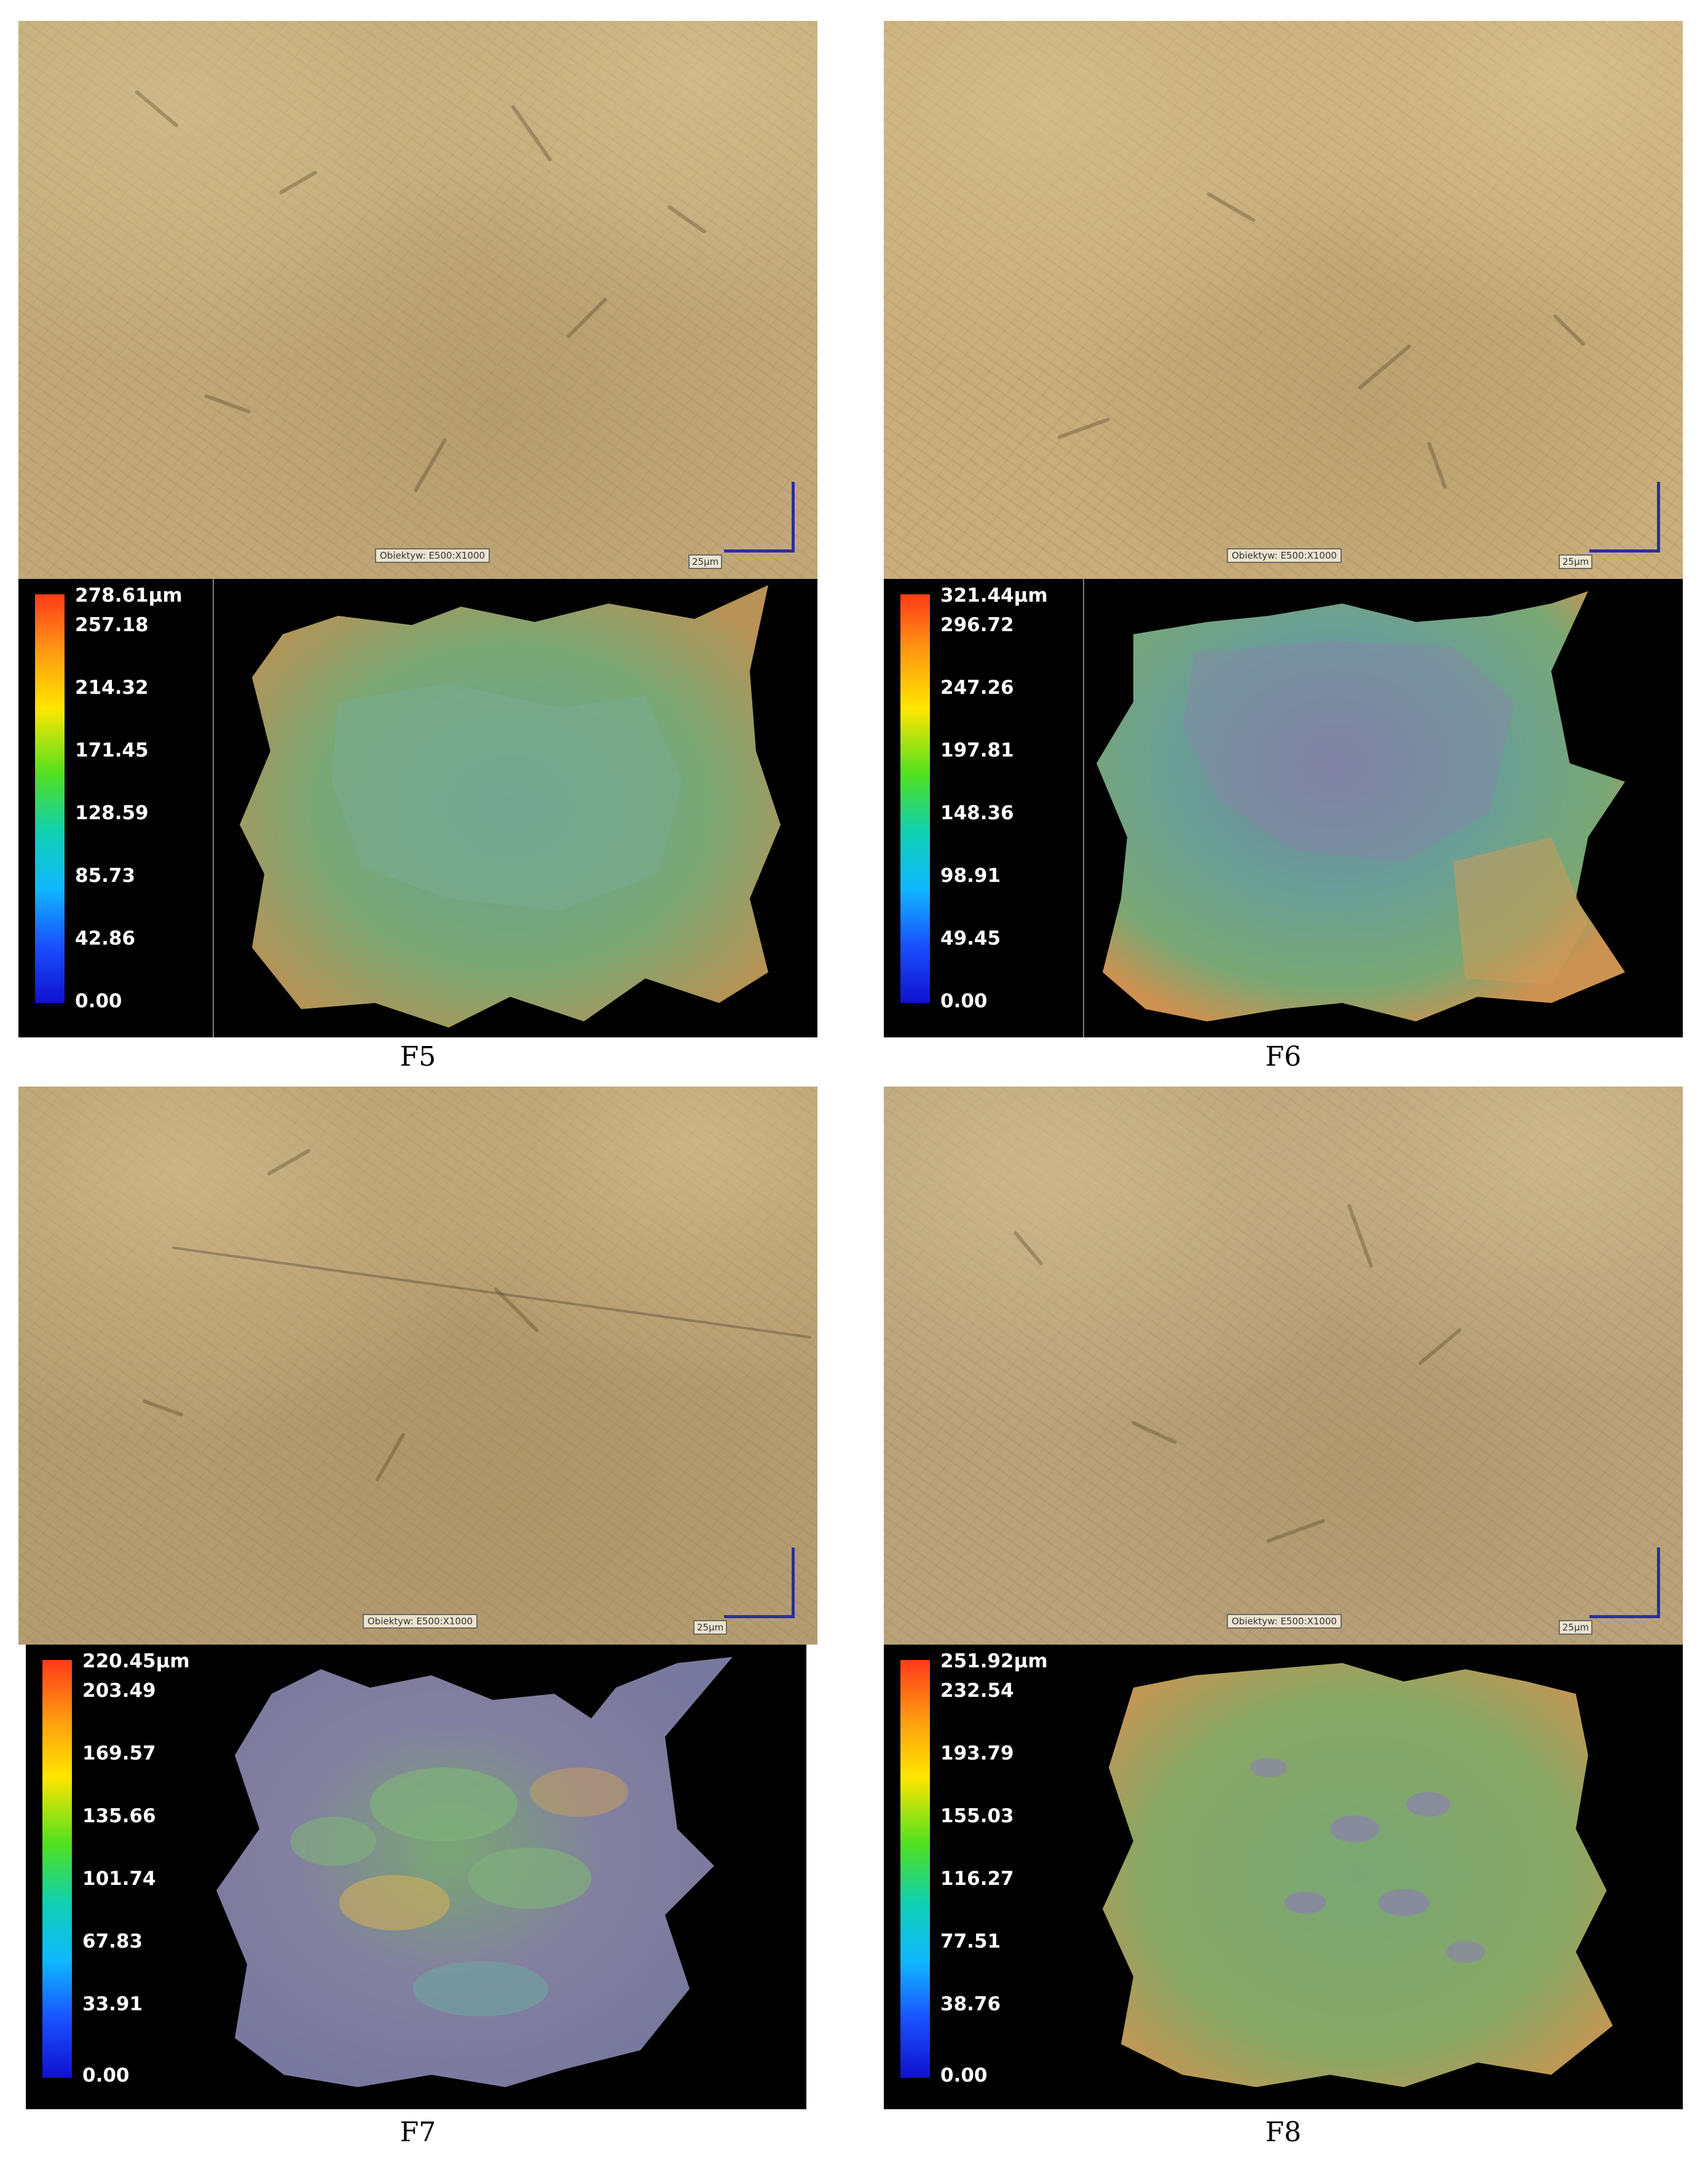 The width and height of the screenshot is (1708, 2167). Describe the element at coordinates (119, 1691) in the screenshot. I see `colorbar-tick: 203.49` at that location.